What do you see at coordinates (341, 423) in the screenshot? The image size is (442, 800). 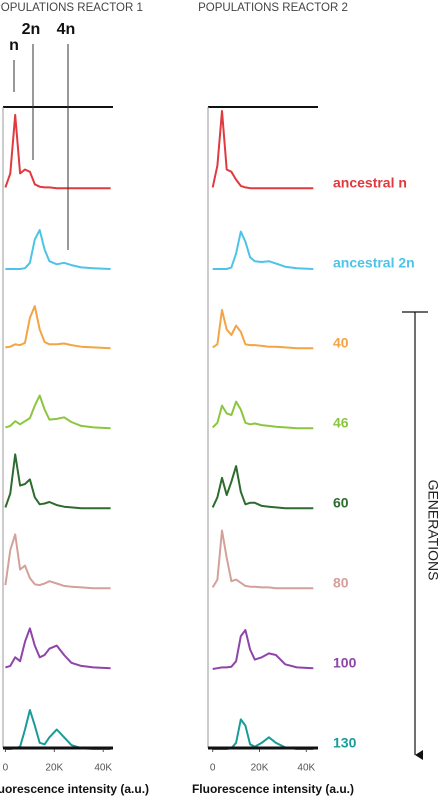 I see `series-label: 46` at bounding box center [341, 423].